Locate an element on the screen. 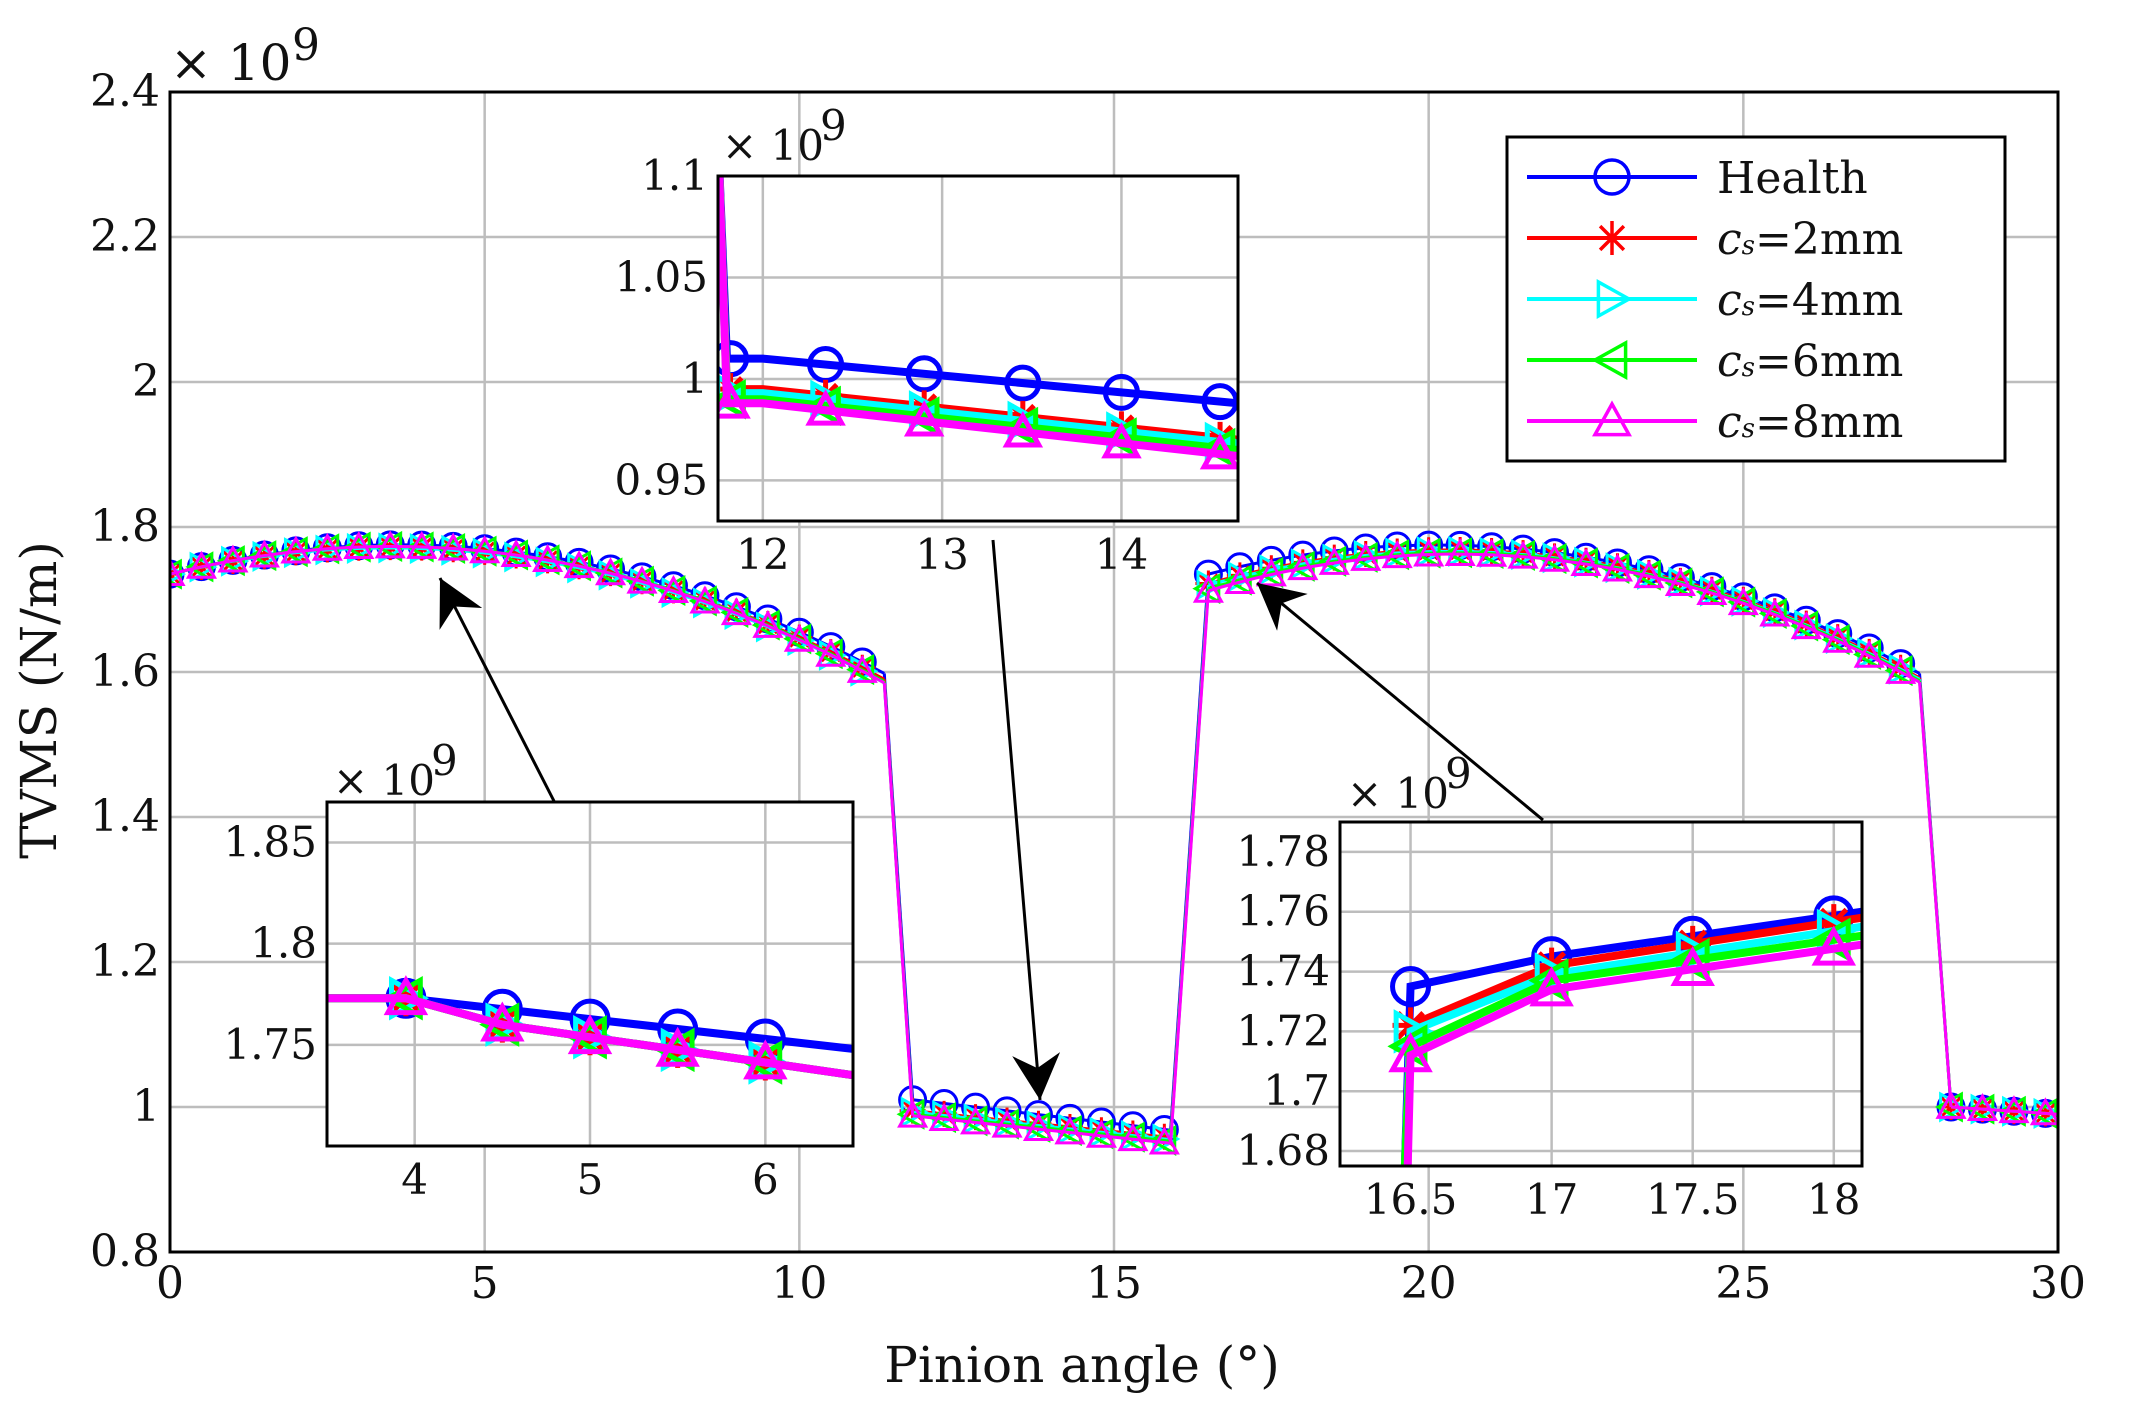 The image size is (2129, 1420). inset-right-x-tick: 17.5 is located at coordinates (1693, 1199).